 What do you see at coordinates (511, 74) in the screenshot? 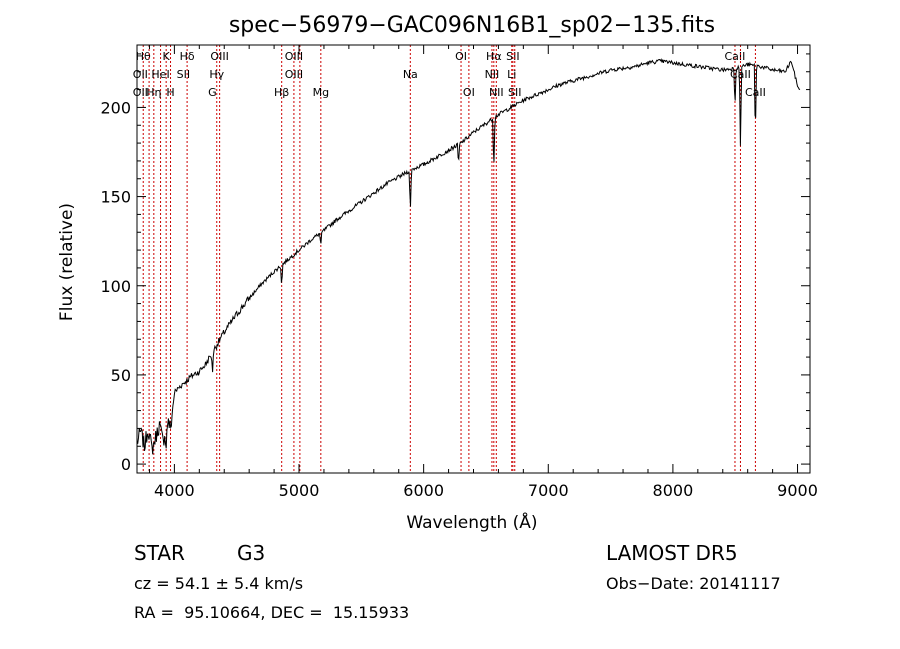
I see `spectral-line-label: Li` at bounding box center [511, 74].